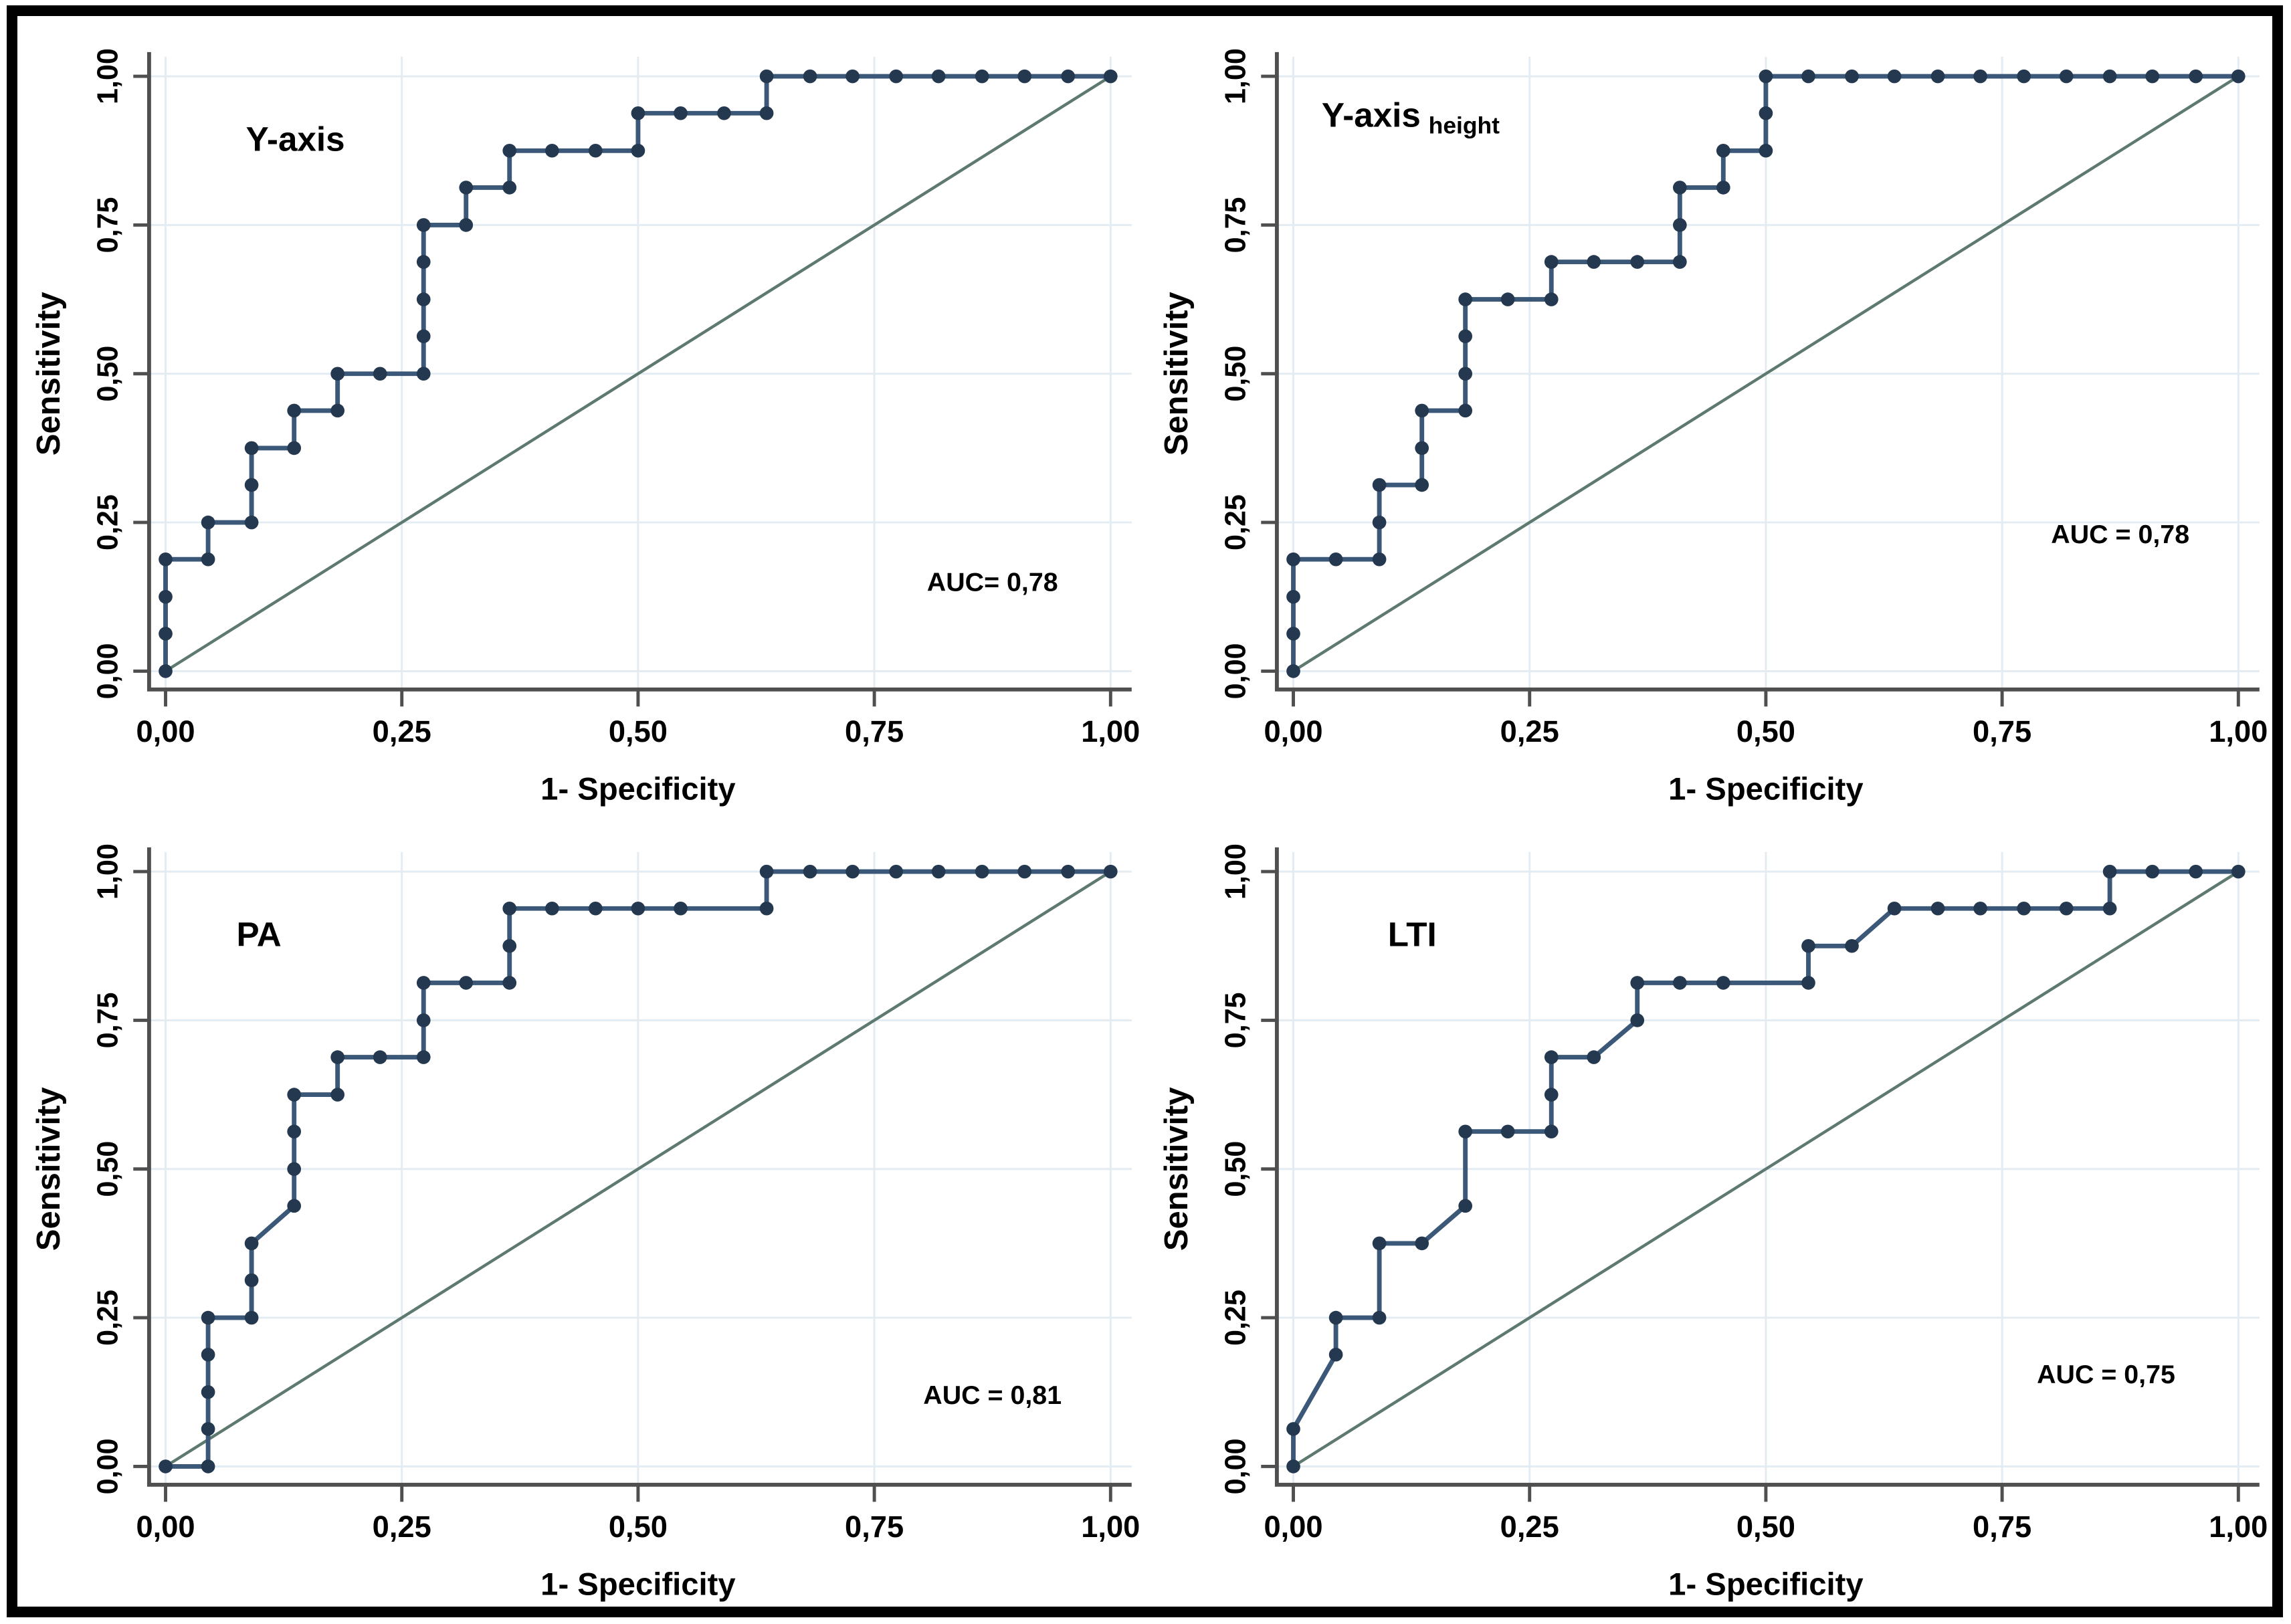 This screenshot has width=2291, height=1624. What do you see at coordinates (258, 934) in the screenshot?
I see `panel-title: PA` at bounding box center [258, 934].